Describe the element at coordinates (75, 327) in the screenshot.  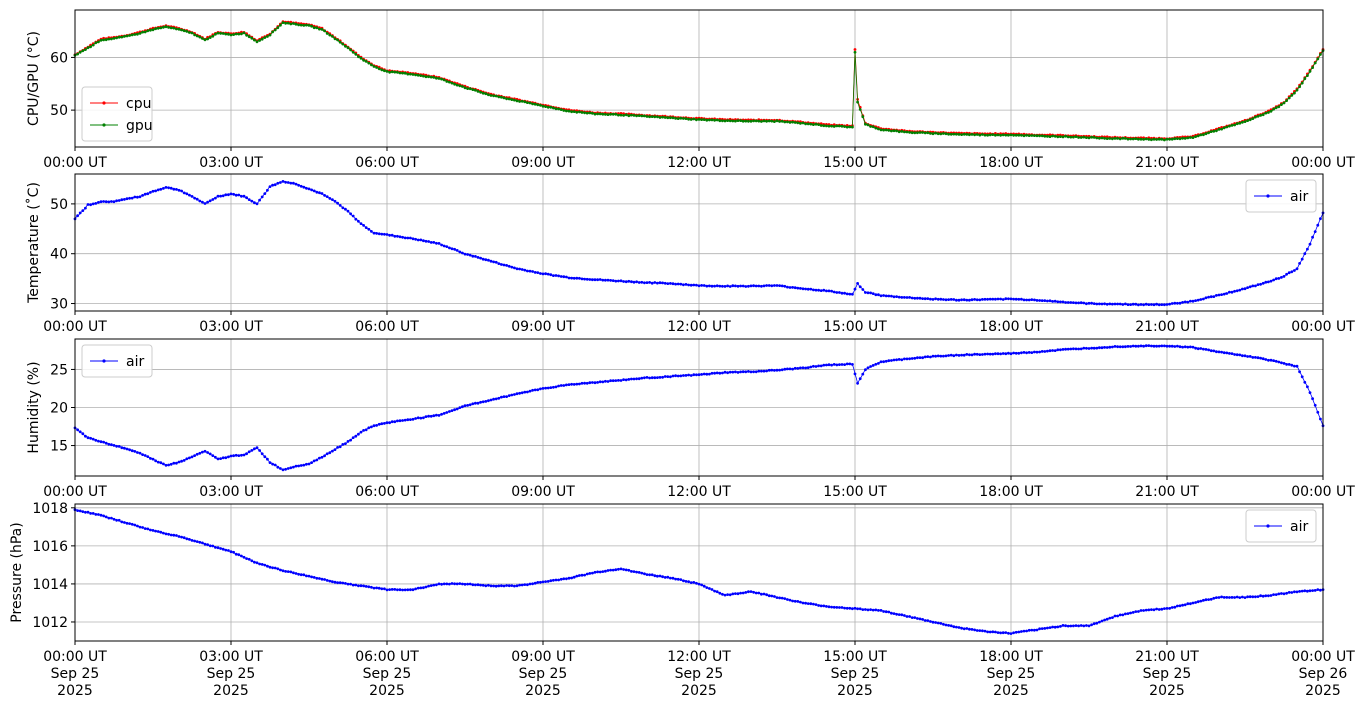
I see `x-tick-label: 00:00 UT` at that location.